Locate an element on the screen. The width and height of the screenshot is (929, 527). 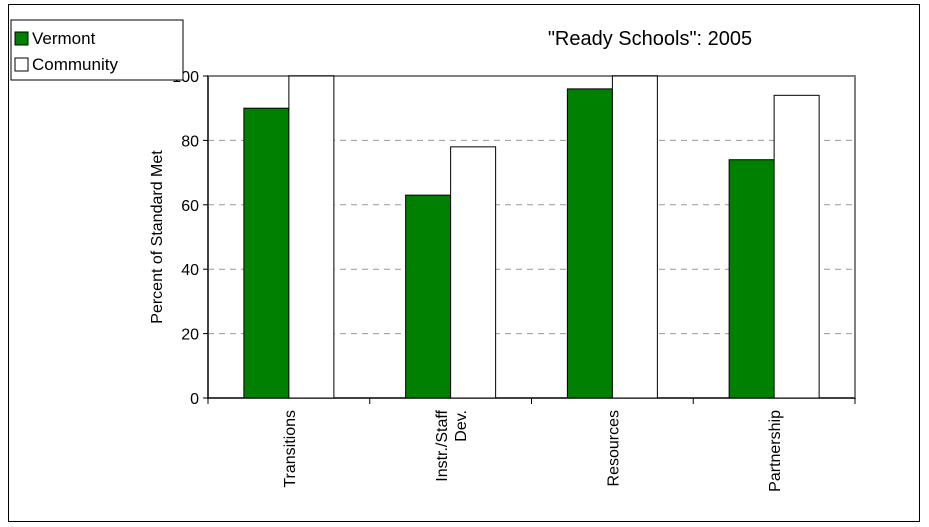
y-tick-label: 60 is located at coordinates (190, 206).